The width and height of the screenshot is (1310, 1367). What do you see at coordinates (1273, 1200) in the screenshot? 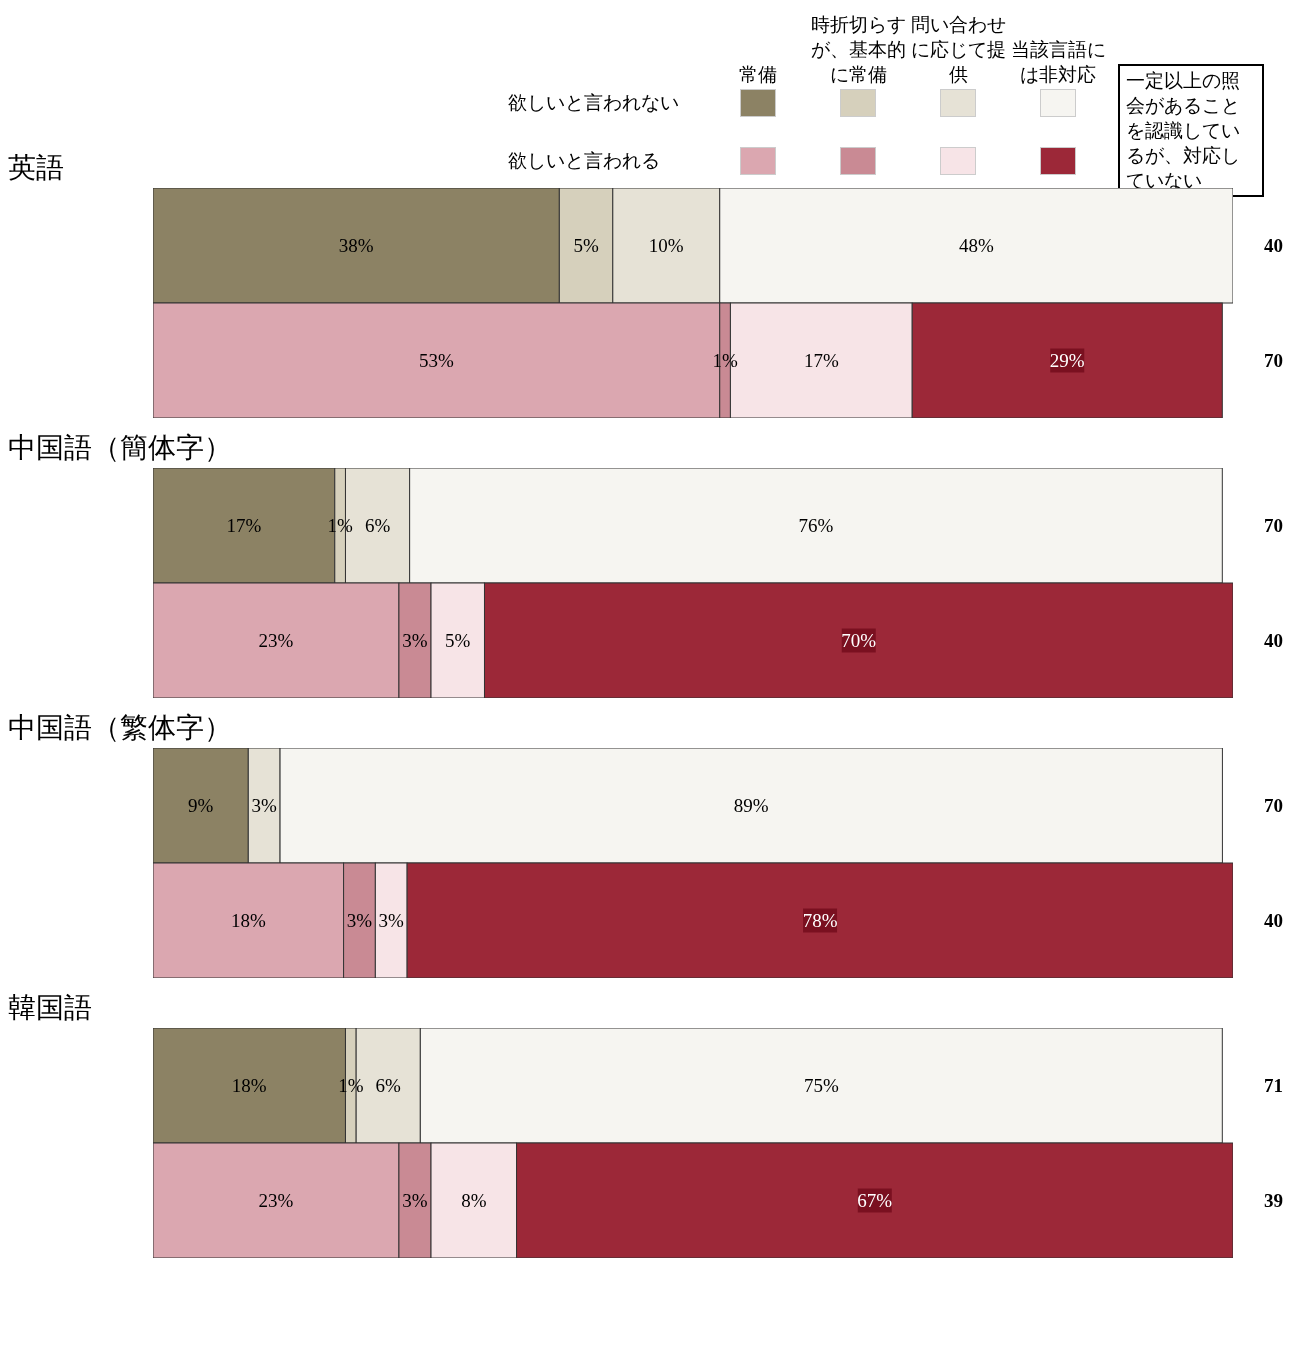
I see `text: 39` at bounding box center [1273, 1200].